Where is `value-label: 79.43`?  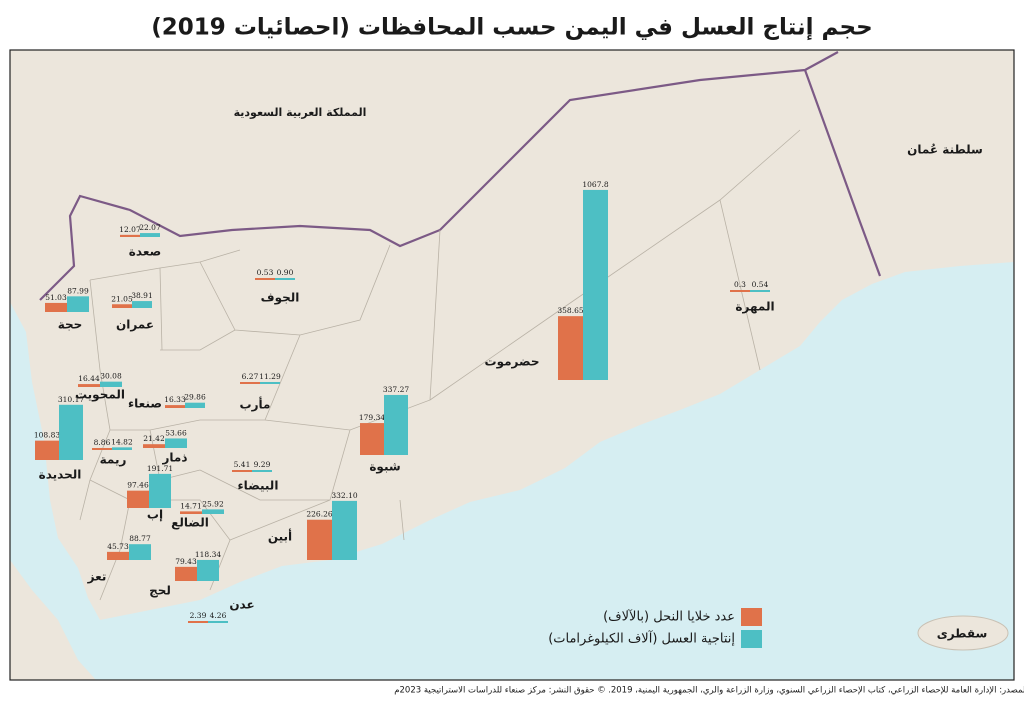
value-label: 79.43 is located at coordinates (186, 561).